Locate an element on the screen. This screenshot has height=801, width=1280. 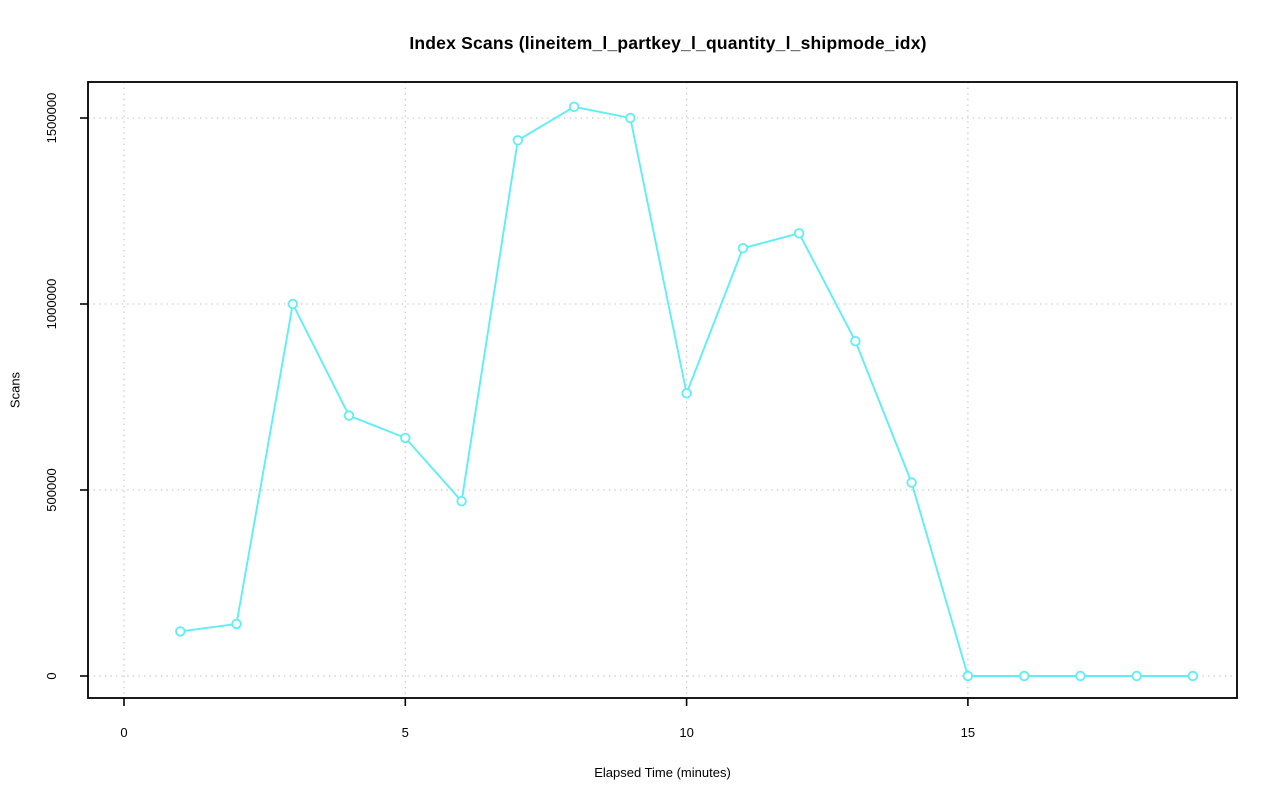
y-tick-label: 1000000 is located at coordinates (51, 304).